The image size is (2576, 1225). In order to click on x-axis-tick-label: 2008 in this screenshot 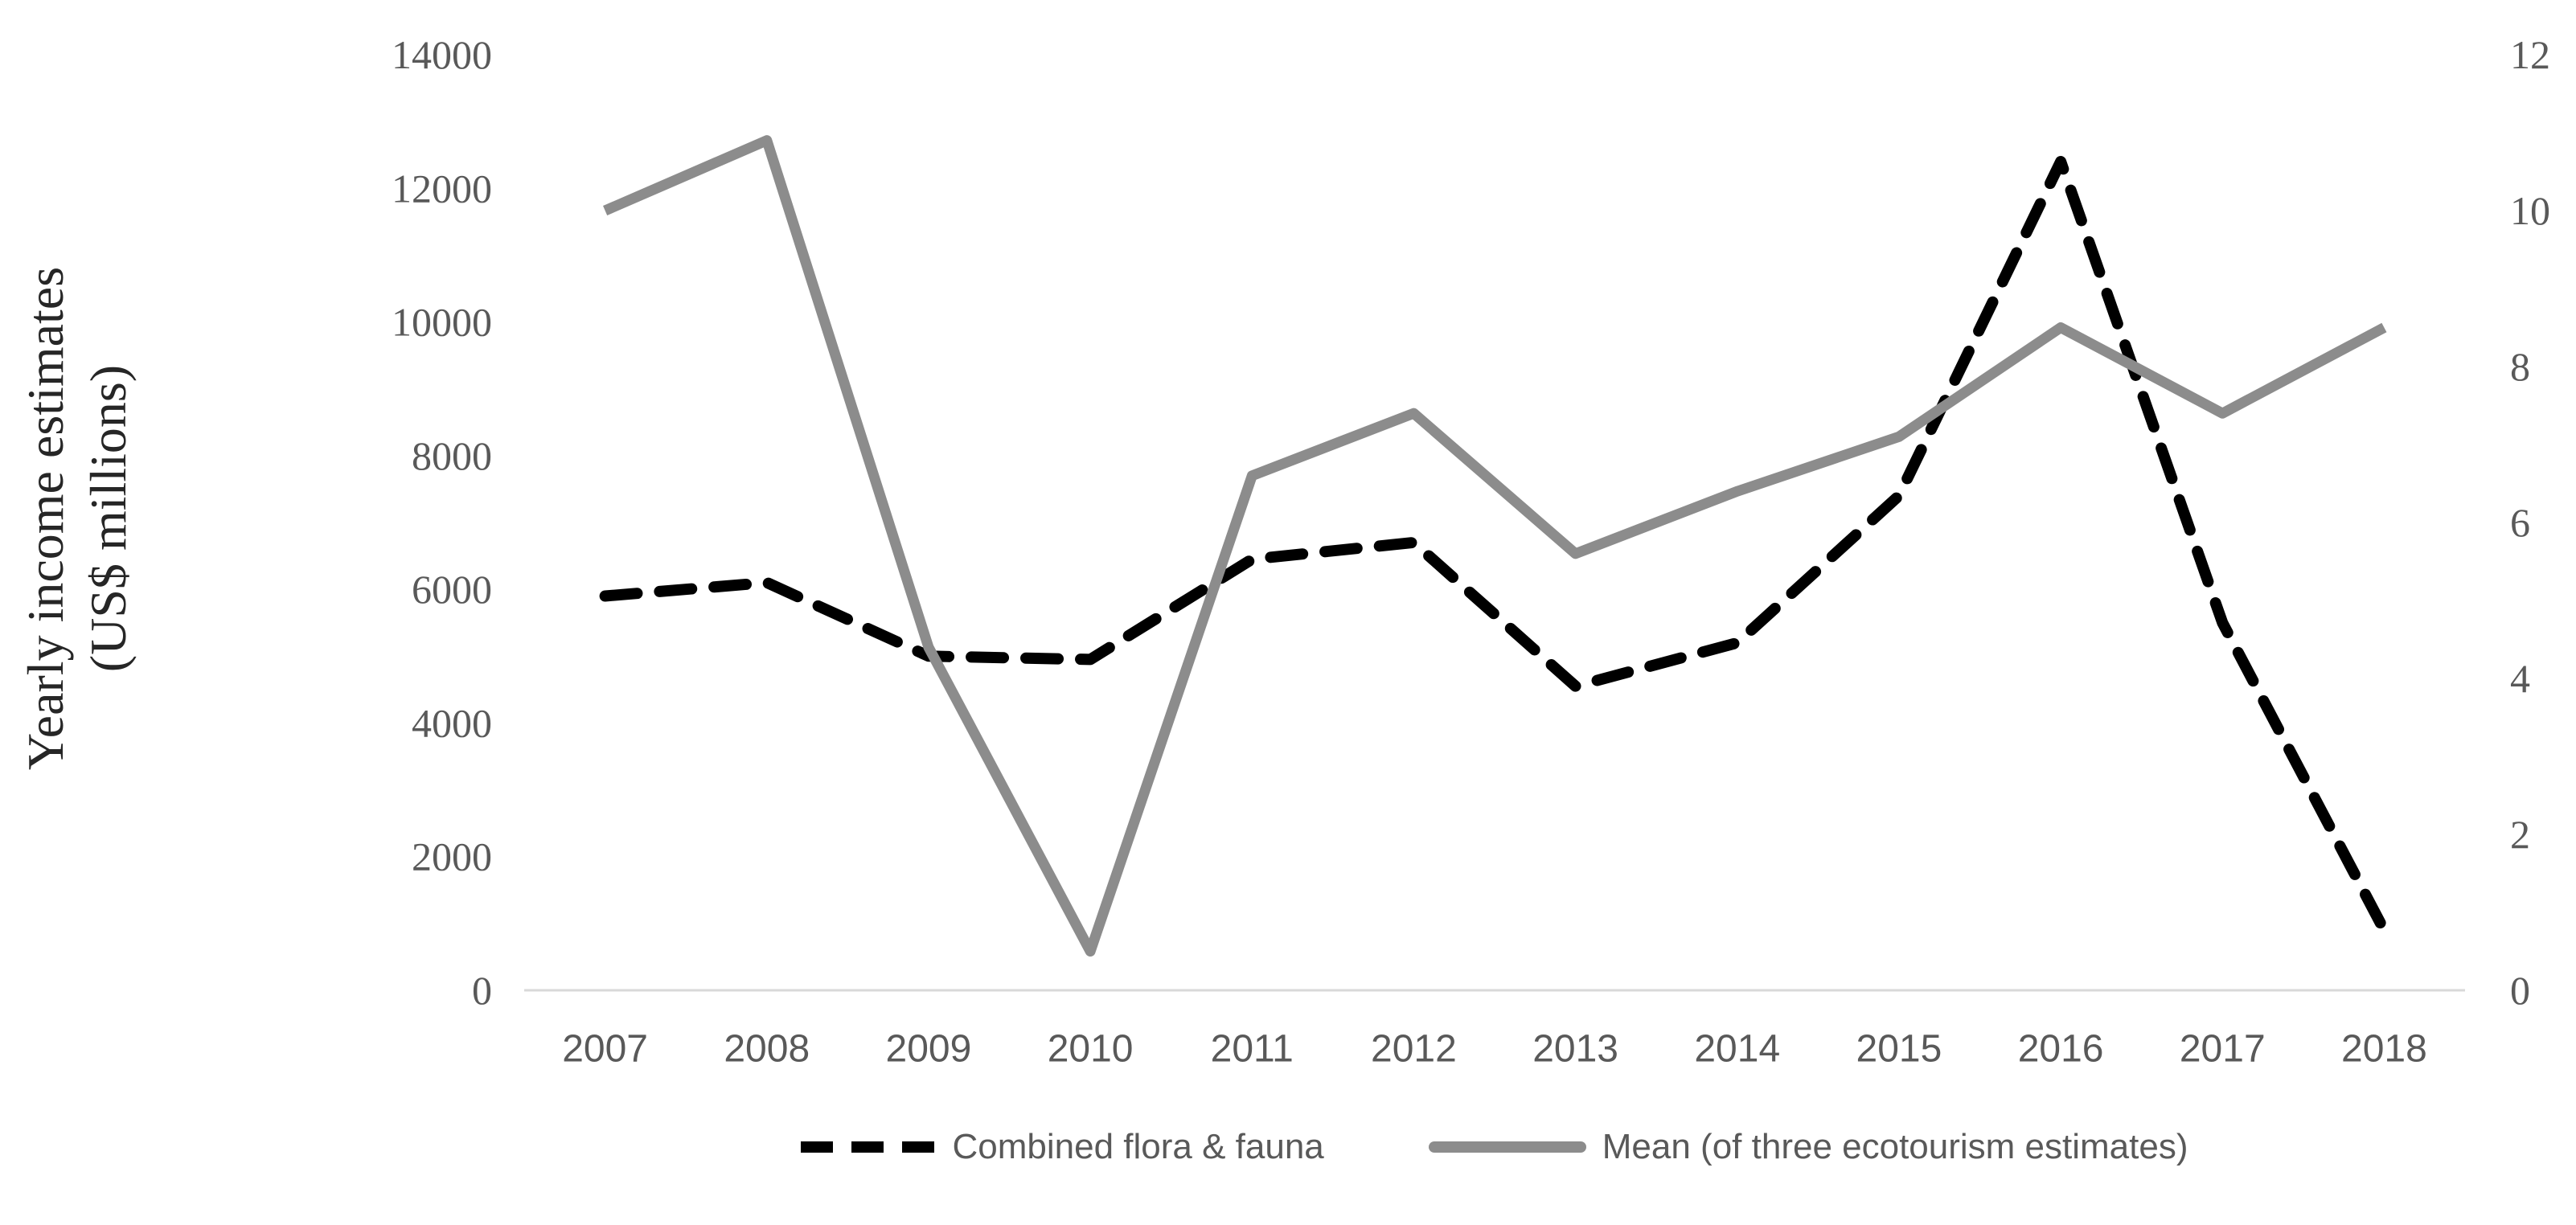, I will do `click(767, 1049)`.